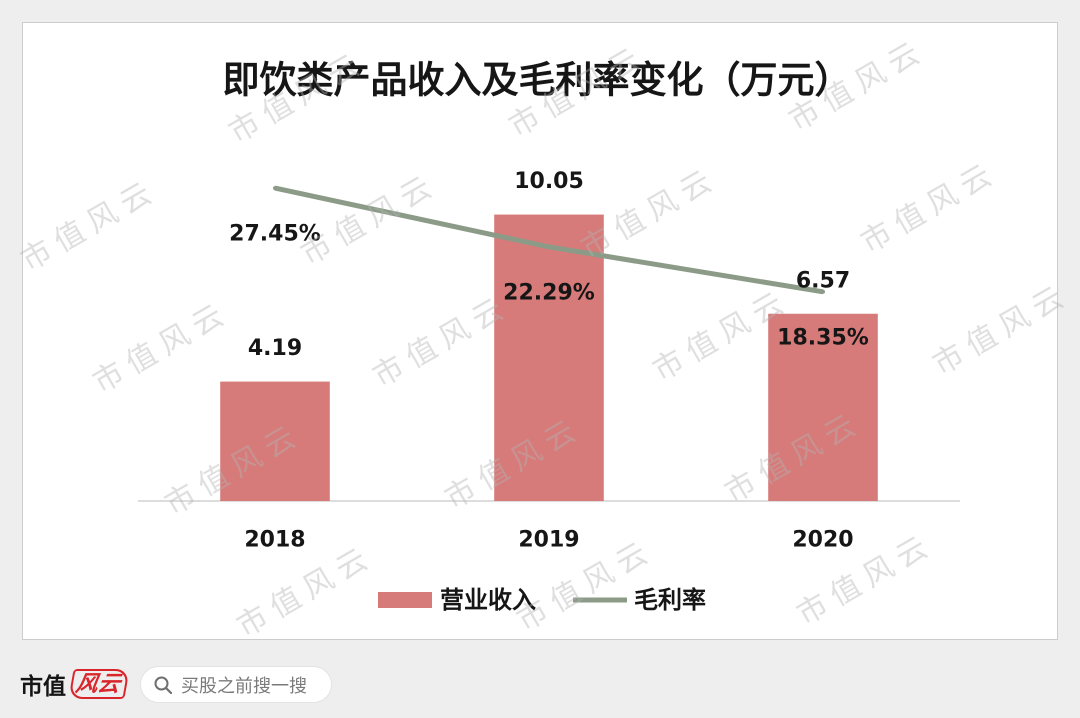 The height and width of the screenshot is (718, 1080). What do you see at coordinates (823, 407) in the screenshot?
I see `revenue-bar-2020` at bounding box center [823, 407].